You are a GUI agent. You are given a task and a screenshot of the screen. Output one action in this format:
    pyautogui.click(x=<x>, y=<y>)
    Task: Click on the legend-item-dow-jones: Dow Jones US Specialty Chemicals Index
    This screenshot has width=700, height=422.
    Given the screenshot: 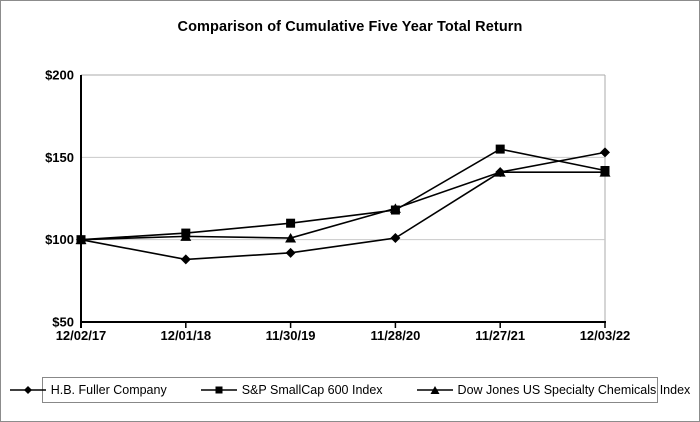 What is the action you would take?
    pyautogui.click(x=553, y=390)
    